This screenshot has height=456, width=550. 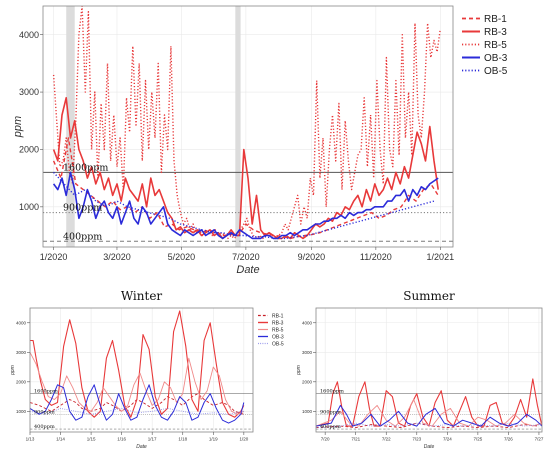 I want to click on x-tick-label: 7/27, so click(x=539, y=439).